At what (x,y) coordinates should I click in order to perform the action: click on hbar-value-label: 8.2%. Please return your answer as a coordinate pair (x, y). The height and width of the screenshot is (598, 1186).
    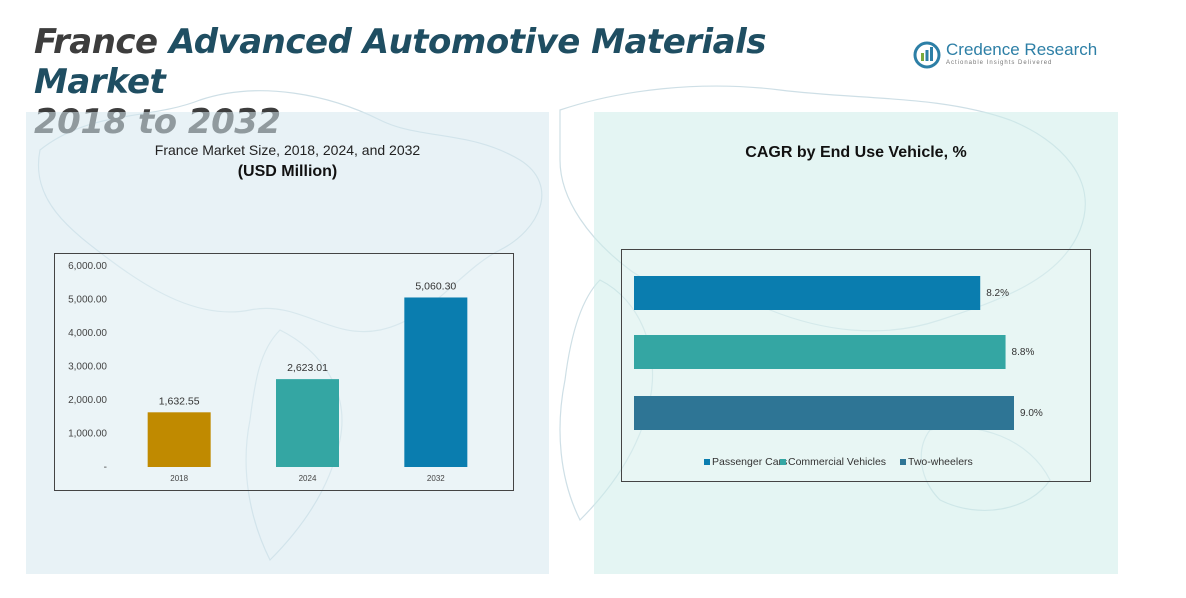
    Looking at the image, I should click on (997, 293).